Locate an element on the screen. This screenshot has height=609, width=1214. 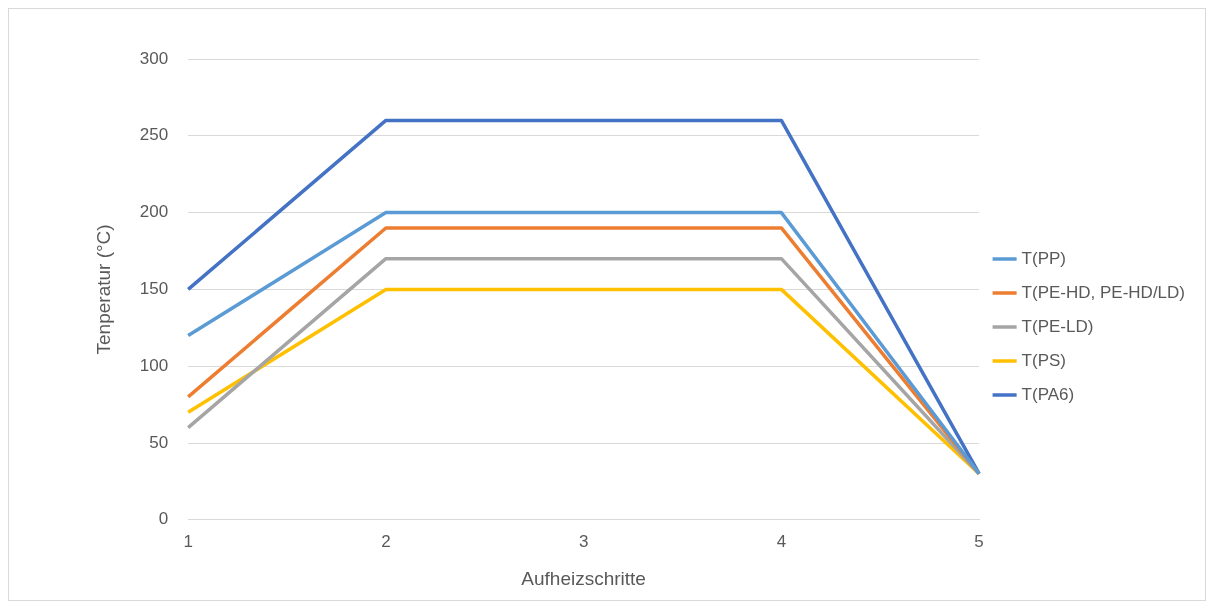
x-axis-title: Aufheizschritte is located at coordinates (583, 578).